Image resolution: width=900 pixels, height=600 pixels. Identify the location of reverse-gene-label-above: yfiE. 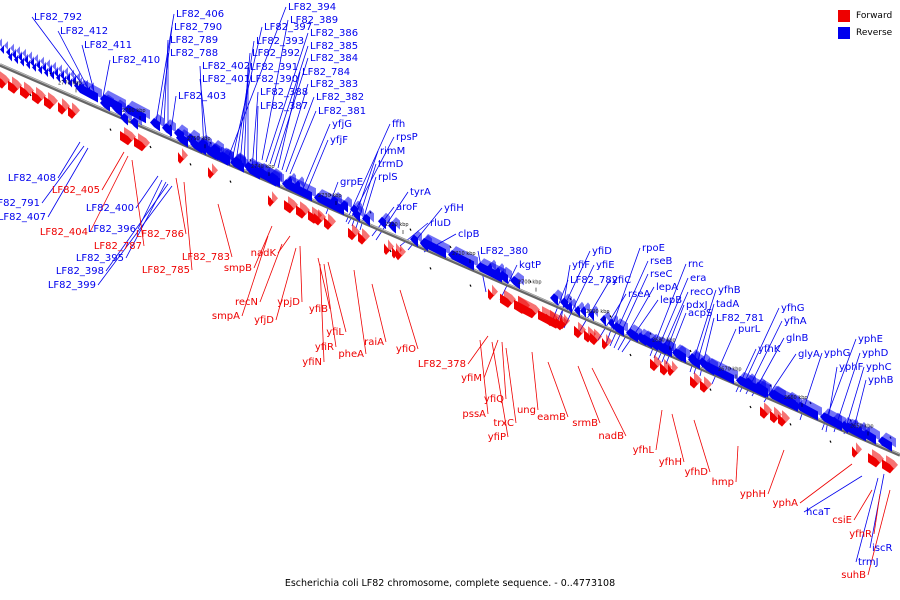
(605, 265).